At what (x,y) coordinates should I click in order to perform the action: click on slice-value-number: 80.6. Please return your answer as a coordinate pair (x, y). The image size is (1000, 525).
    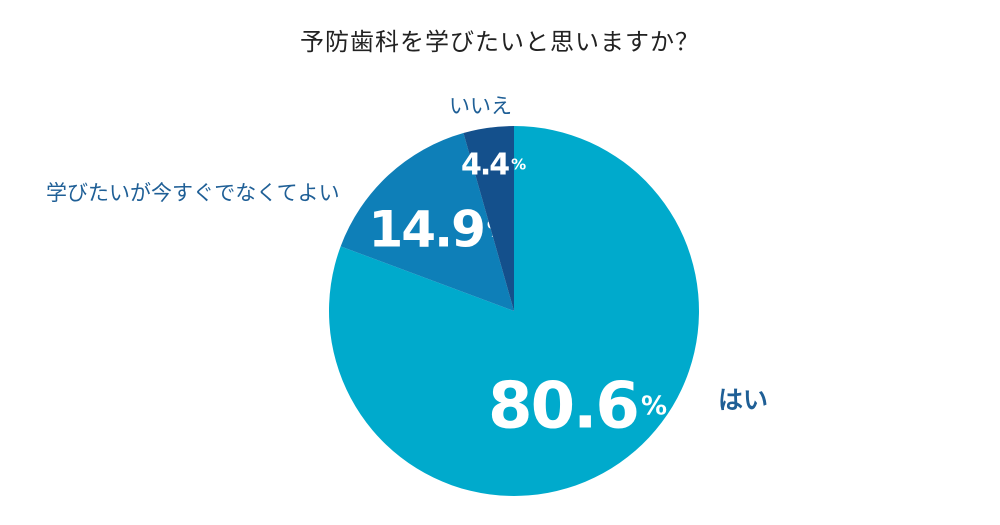
    Looking at the image, I should click on (563, 407).